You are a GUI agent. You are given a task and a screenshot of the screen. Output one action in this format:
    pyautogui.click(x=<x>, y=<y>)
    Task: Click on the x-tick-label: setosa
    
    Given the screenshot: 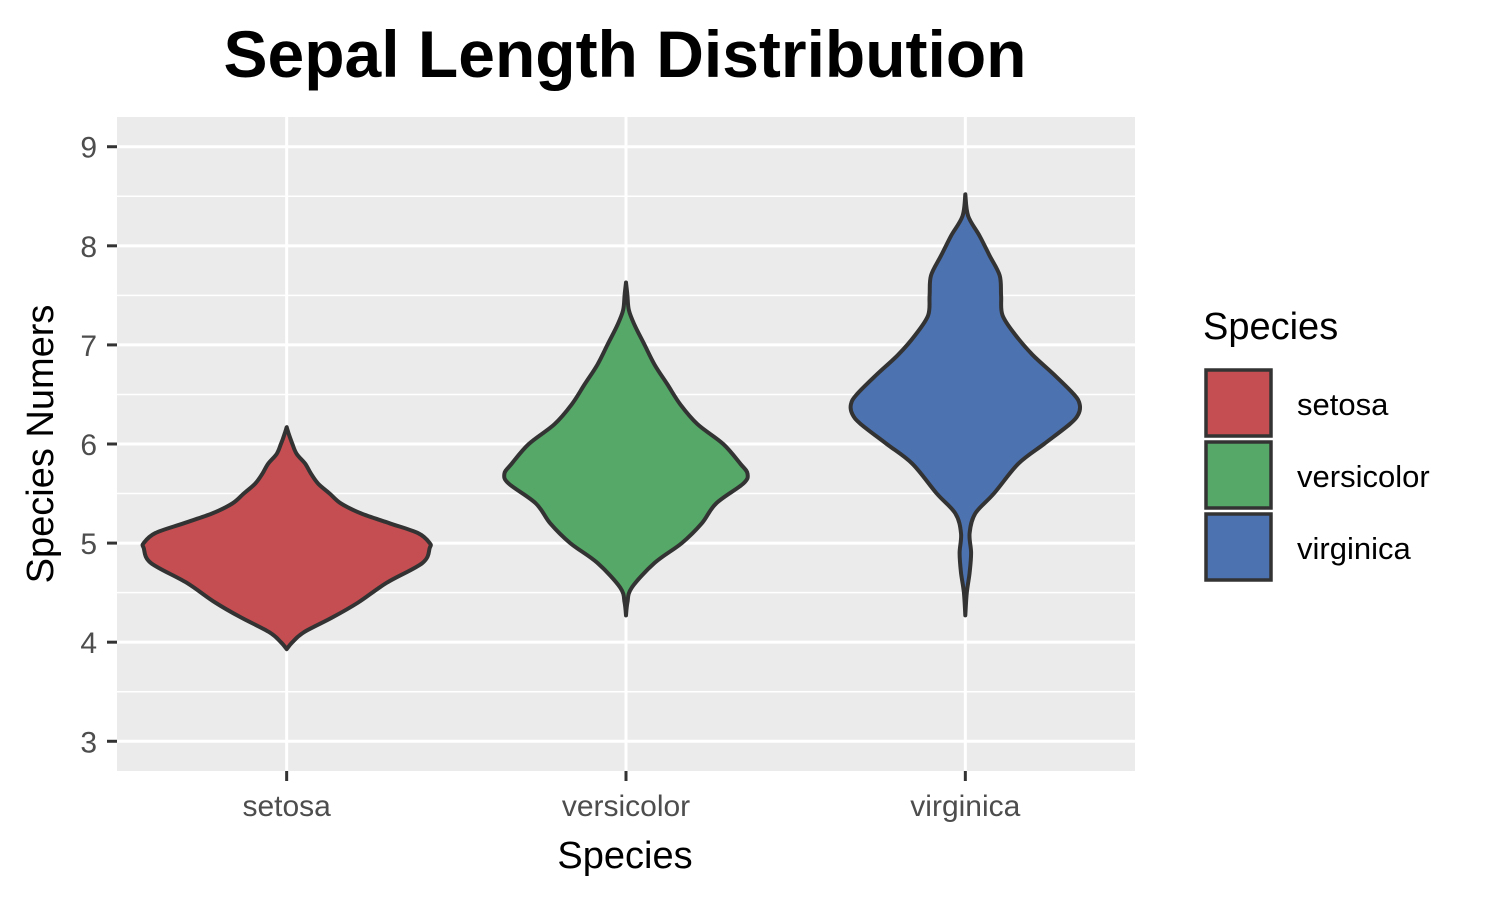 What is the action you would take?
    pyautogui.click(x=286, y=806)
    